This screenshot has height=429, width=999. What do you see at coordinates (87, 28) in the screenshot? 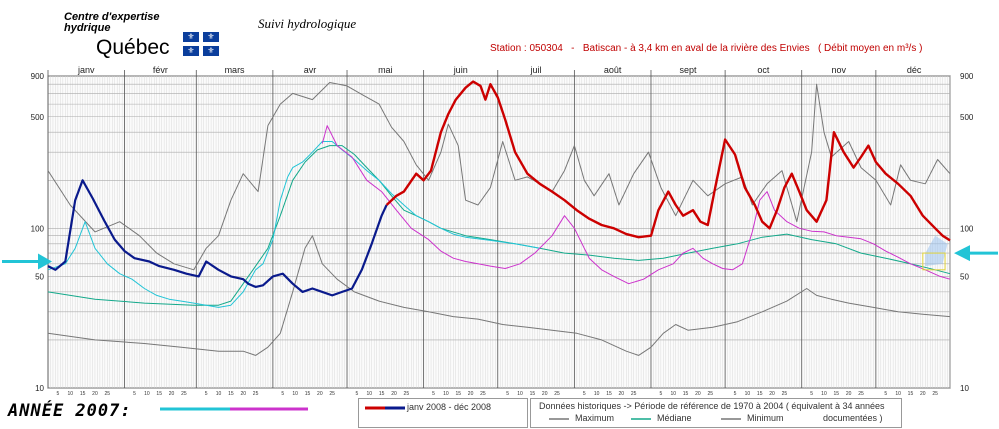
I see `org-line2: hydrique` at bounding box center [87, 28].